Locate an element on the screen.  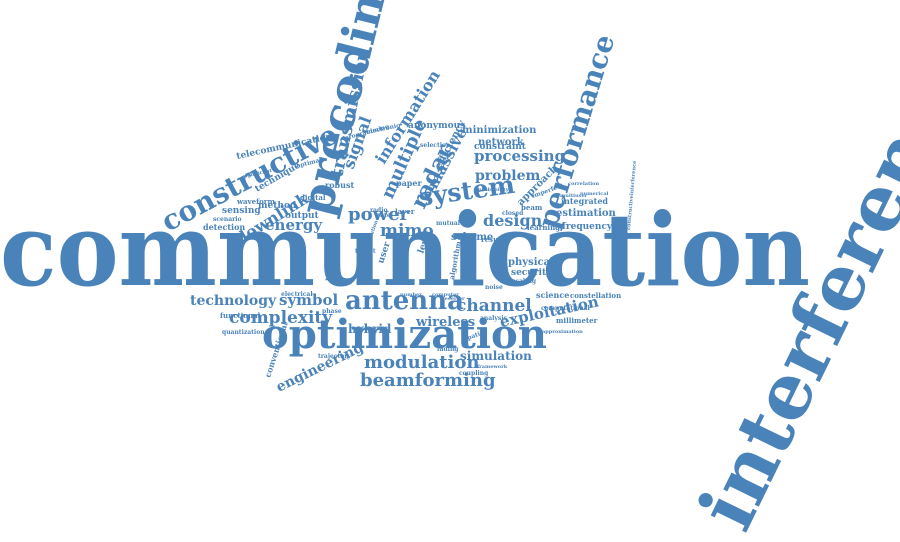
word-mimo: mimo is located at coordinates (407, 231).